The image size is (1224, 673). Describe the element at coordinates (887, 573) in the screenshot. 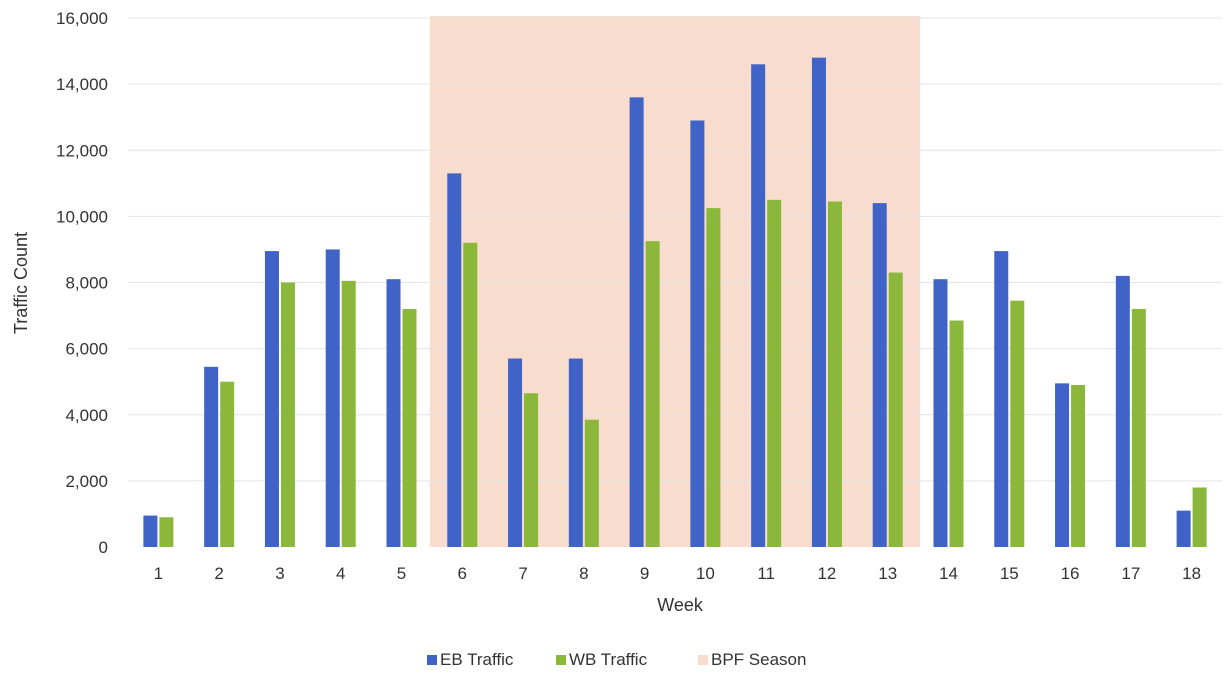

I see `x-tick-label: 13` at that location.